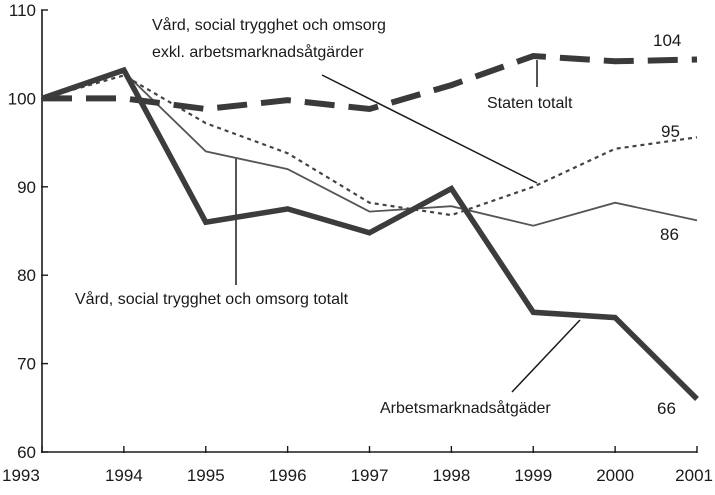  I want to click on leader-vard-exkl, so click(429, 129).